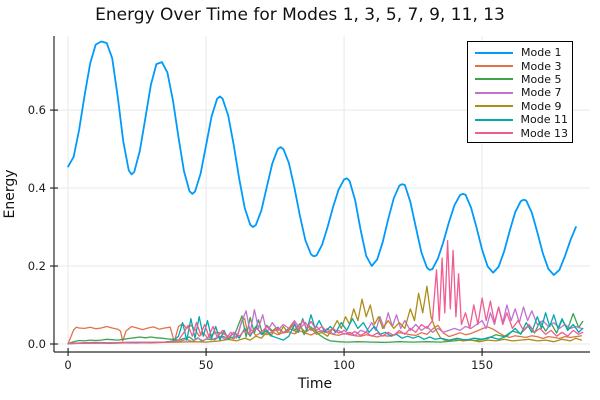 This screenshot has height=400, width=600. Describe the element at coordinates (37, 344) in the screenshot. I see `y-tick-label: 0.0` at that location.